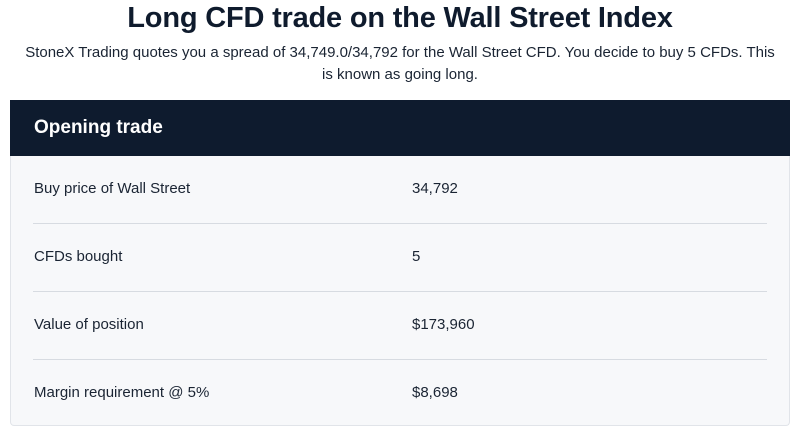 The width and height of the screenshot is (800, 441). What do you see at coordinates (98, 127) in the screenshot?
I see `table-header-label: Opening trade` at bounding box center [98, 127].